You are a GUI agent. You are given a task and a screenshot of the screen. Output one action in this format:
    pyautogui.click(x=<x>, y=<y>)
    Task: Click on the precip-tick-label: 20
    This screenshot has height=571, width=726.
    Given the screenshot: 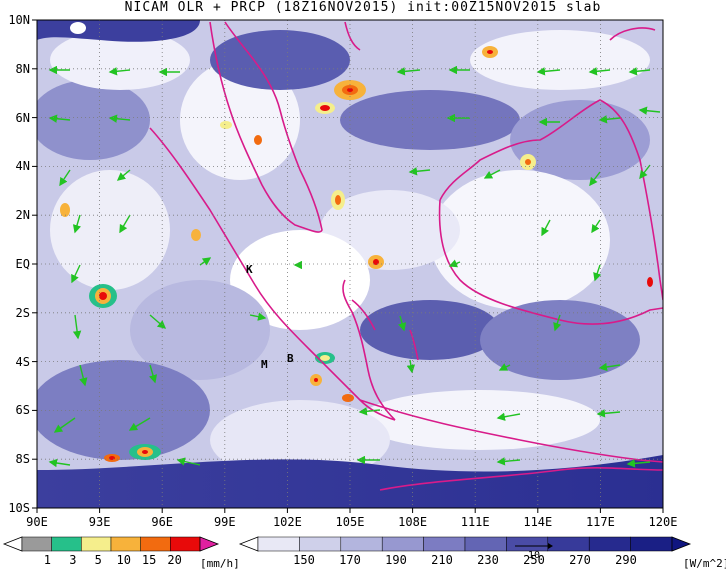 What is the action you would take?
    pyautogui.click(x=174, y=560)
    